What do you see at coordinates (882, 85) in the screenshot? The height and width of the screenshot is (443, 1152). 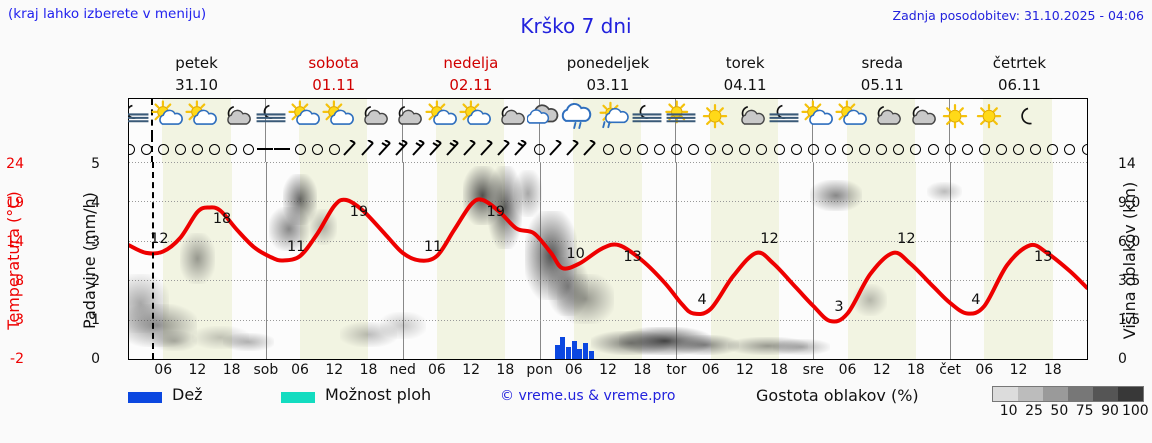 I see `day-date: 05.11` at bounding box center [882, 85].